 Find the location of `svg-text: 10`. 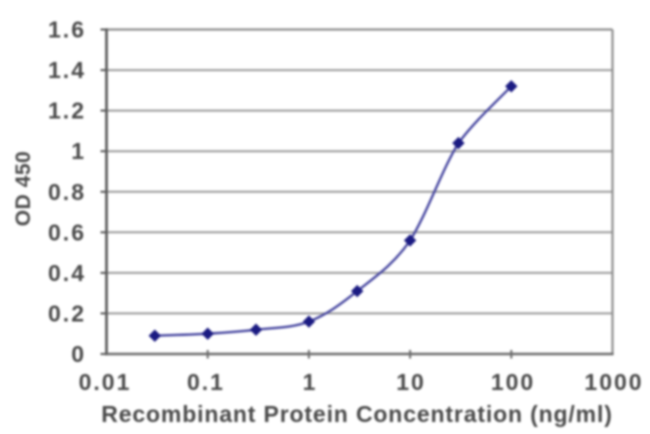

svg-text: 10 is located at coordinates (411, 382).